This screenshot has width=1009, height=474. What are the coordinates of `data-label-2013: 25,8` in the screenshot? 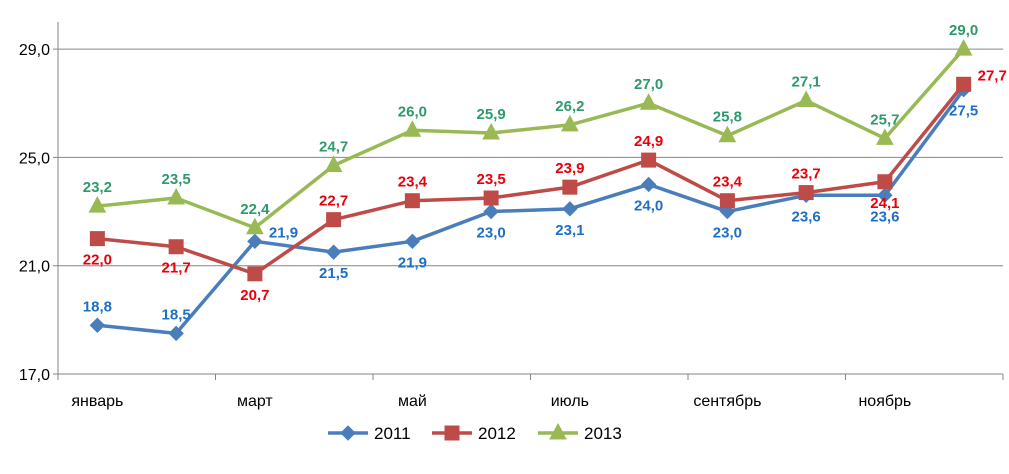 It's located at (727, 117).